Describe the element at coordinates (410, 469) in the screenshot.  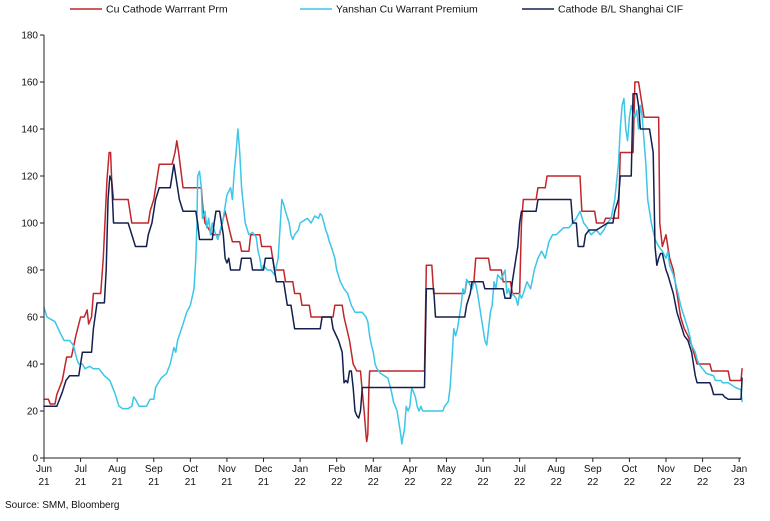
I see `x-tick-label-month: Apr` at that location.